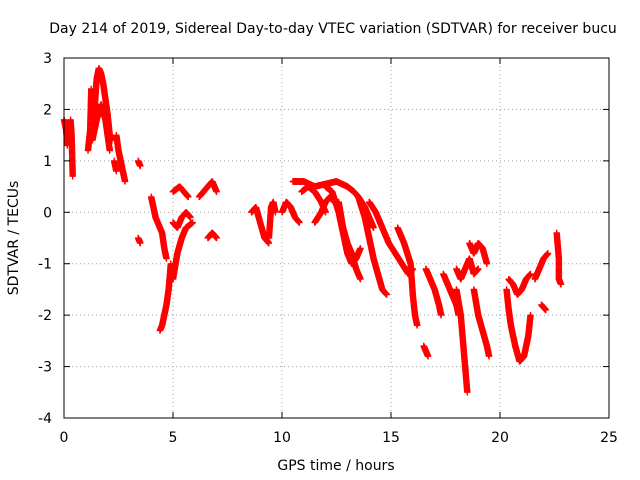 This screenshot has width=640, height=480. Describe the element at coordinates (45, 316) in the screenshot. I see `y-tick-label: -2` at that location.